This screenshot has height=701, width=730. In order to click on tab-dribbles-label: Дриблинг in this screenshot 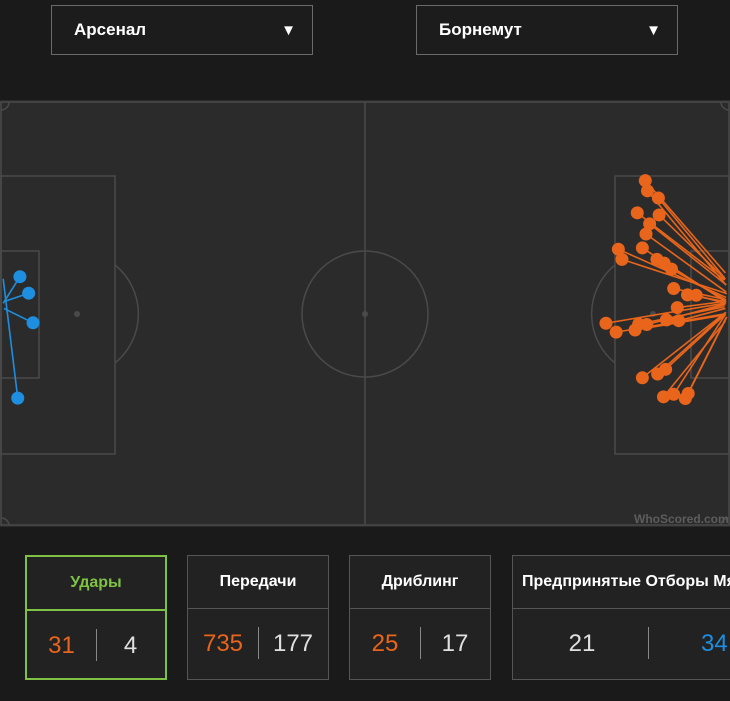, I will do `click(420, 582)`.